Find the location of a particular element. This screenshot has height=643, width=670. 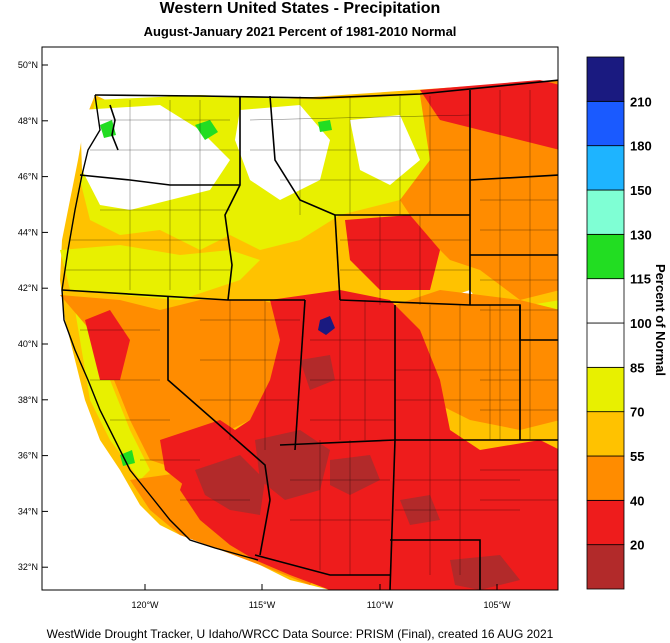

latitude-axis: 50°N 48°N 46°N 44°N 42°N 40°N 38°N 36°N 34°N 32°N is located at coordinates (33, 316).